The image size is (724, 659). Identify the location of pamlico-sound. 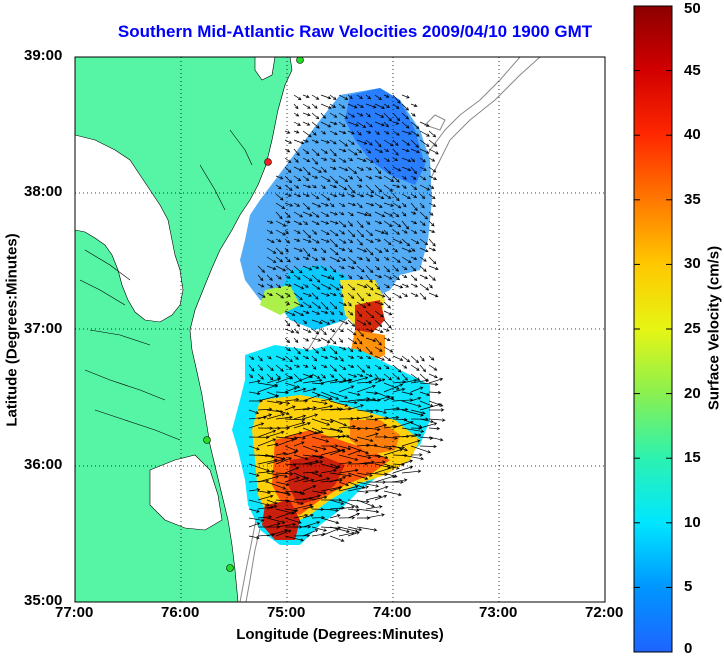
(186, 492).